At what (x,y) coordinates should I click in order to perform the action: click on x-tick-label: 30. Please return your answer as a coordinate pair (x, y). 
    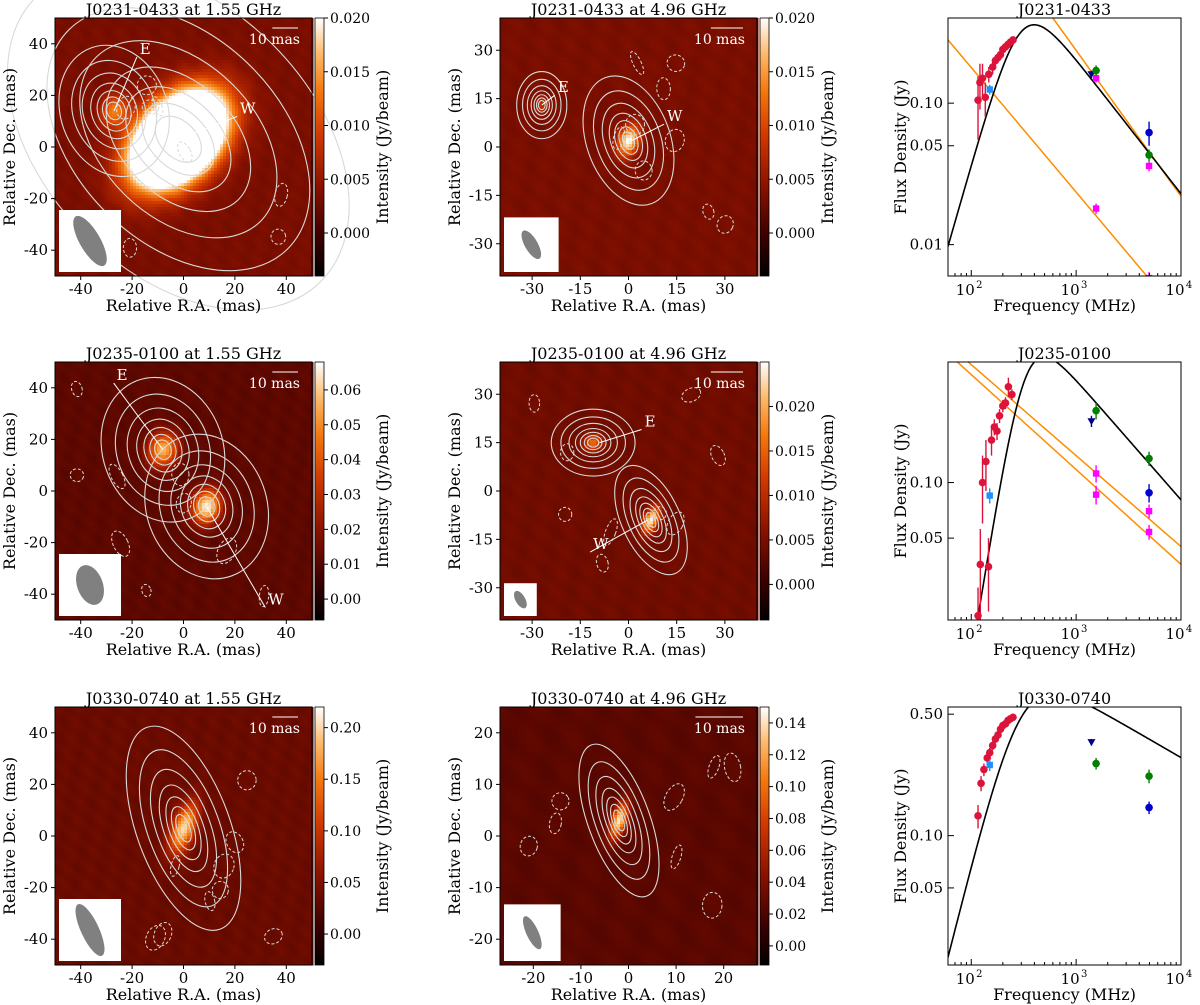
    Looking at the image, I should click on (724, 289).